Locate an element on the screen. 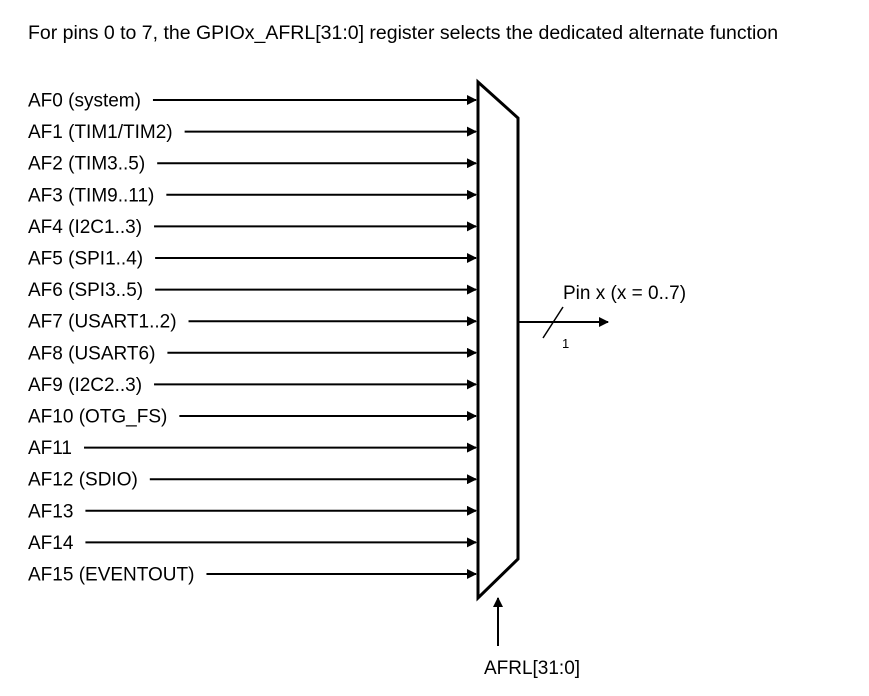  input-label: AF2 (TIM3..5) is located at coordinates (86, 164).